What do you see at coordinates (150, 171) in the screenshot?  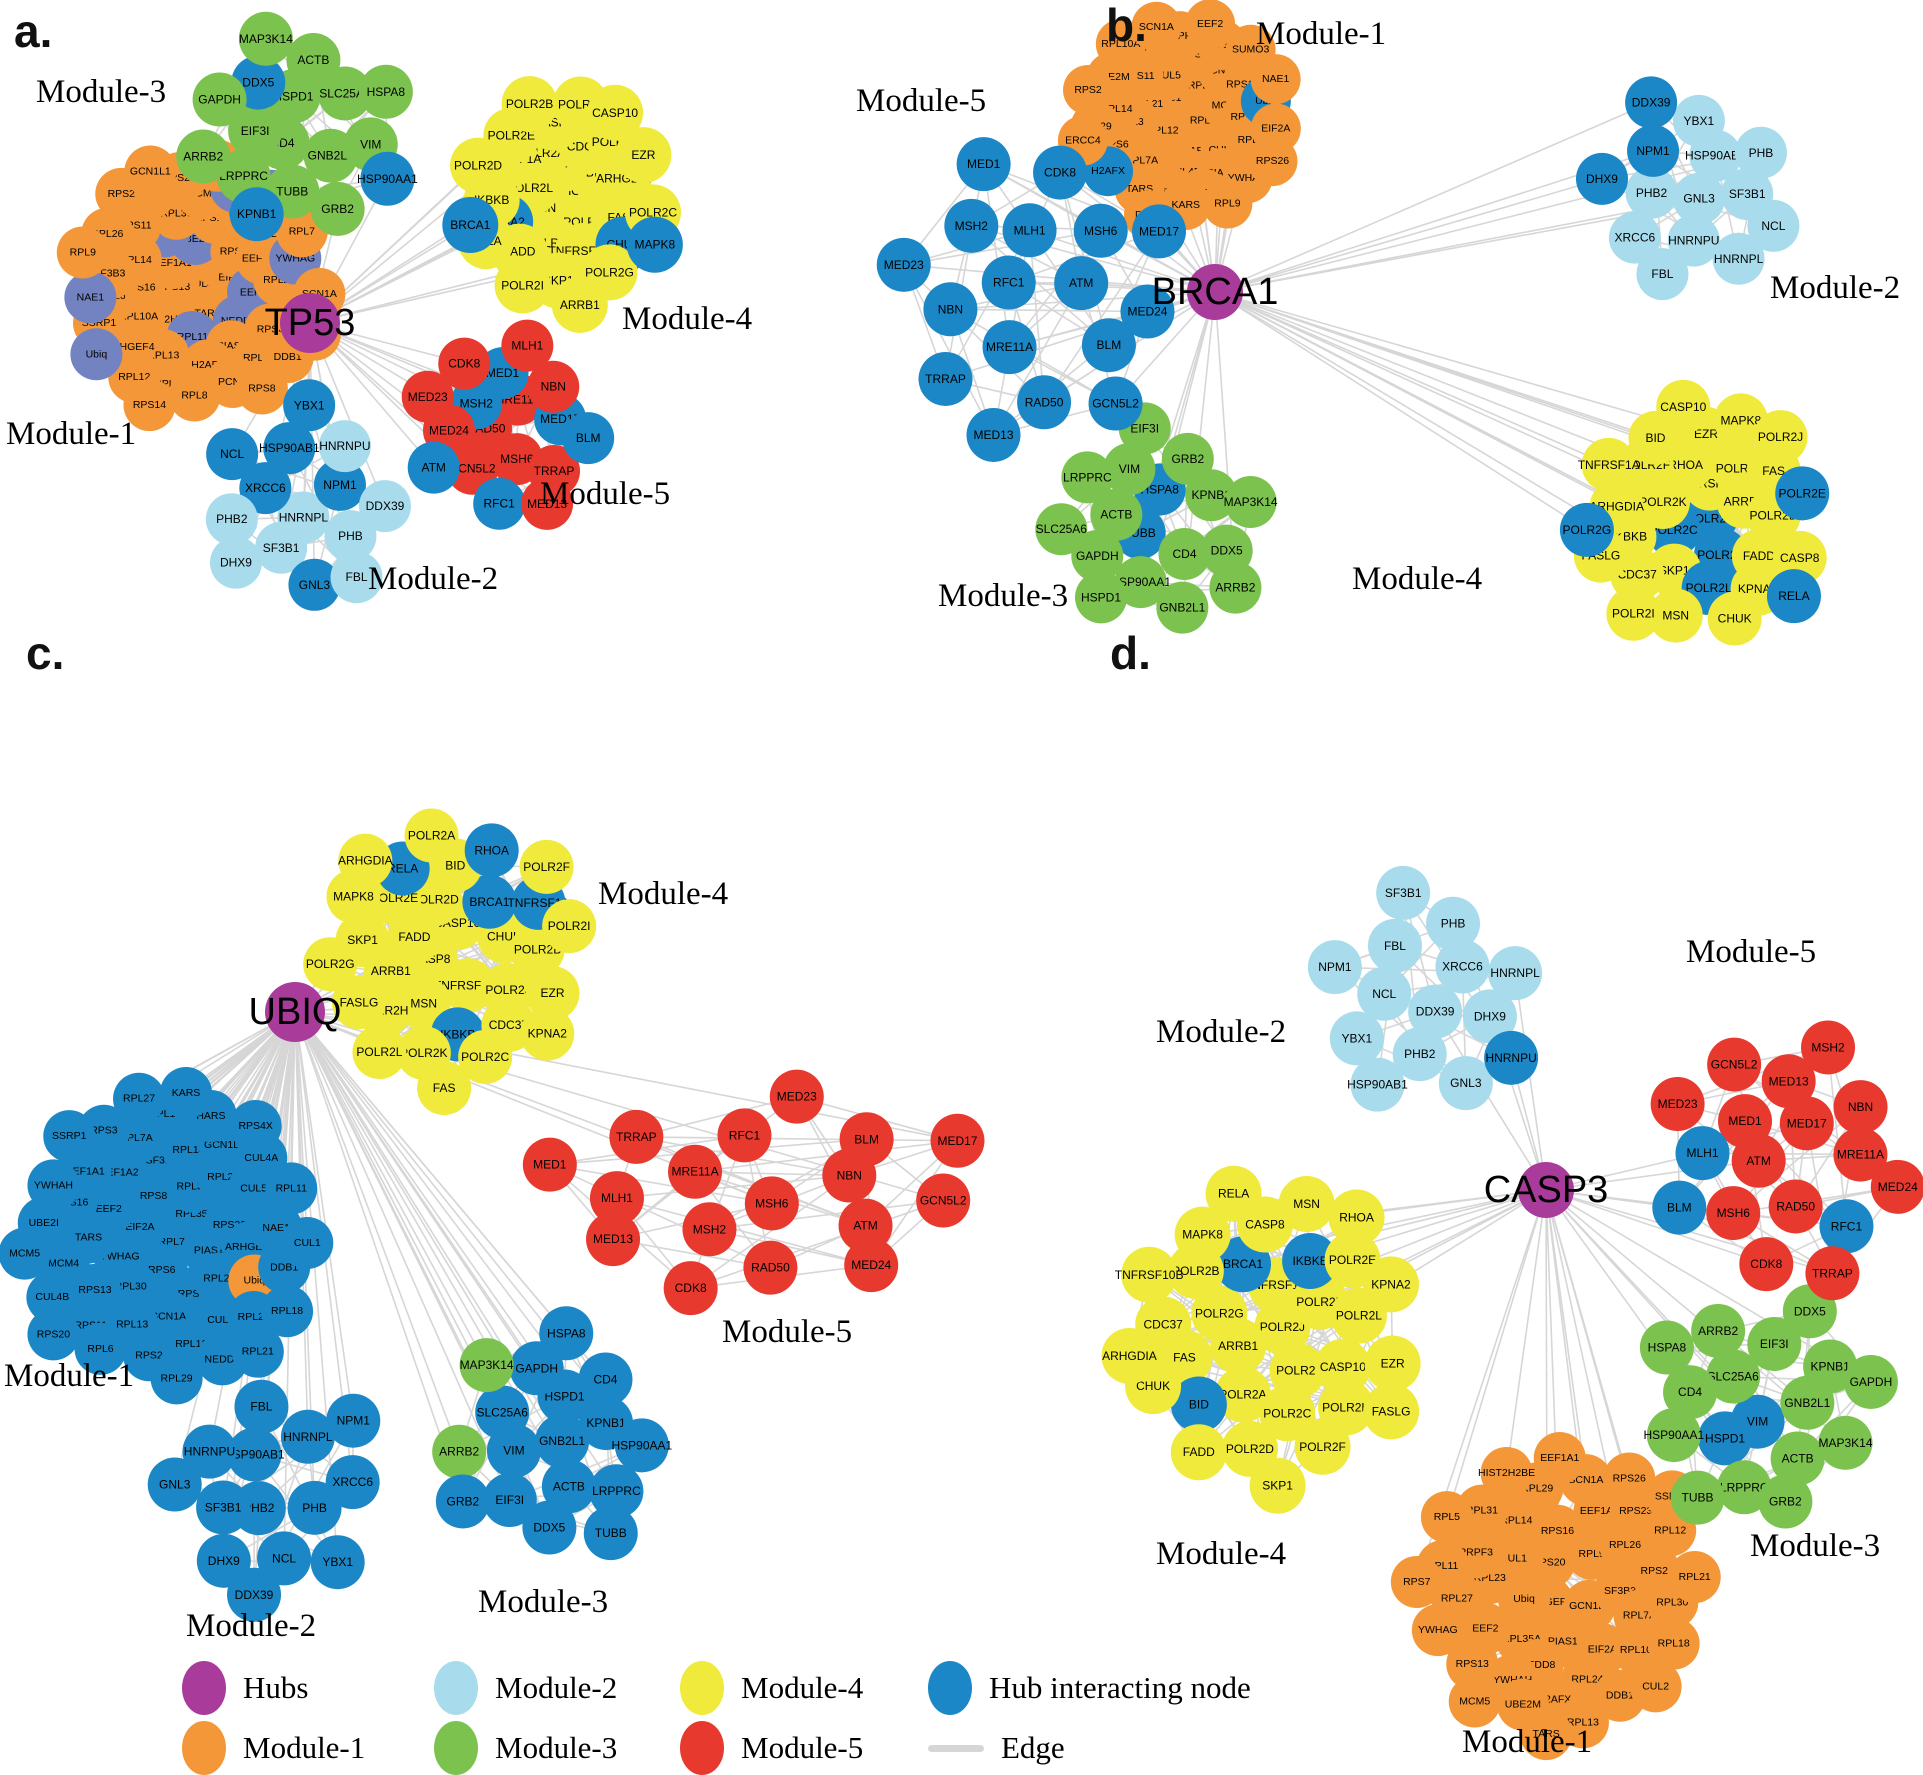 I see `node-GCN1L1: GCN1L1` at bounding box center [150, 171].